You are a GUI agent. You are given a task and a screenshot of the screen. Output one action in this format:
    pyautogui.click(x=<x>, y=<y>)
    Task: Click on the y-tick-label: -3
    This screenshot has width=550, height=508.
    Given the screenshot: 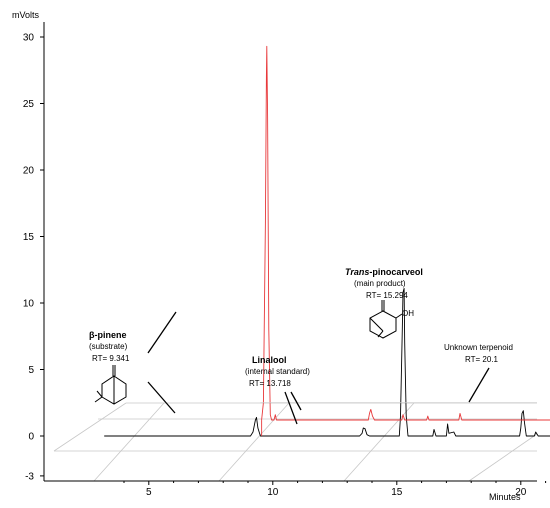 What is the action you would take?
    pyautogui.click(x=29, y=476)
    